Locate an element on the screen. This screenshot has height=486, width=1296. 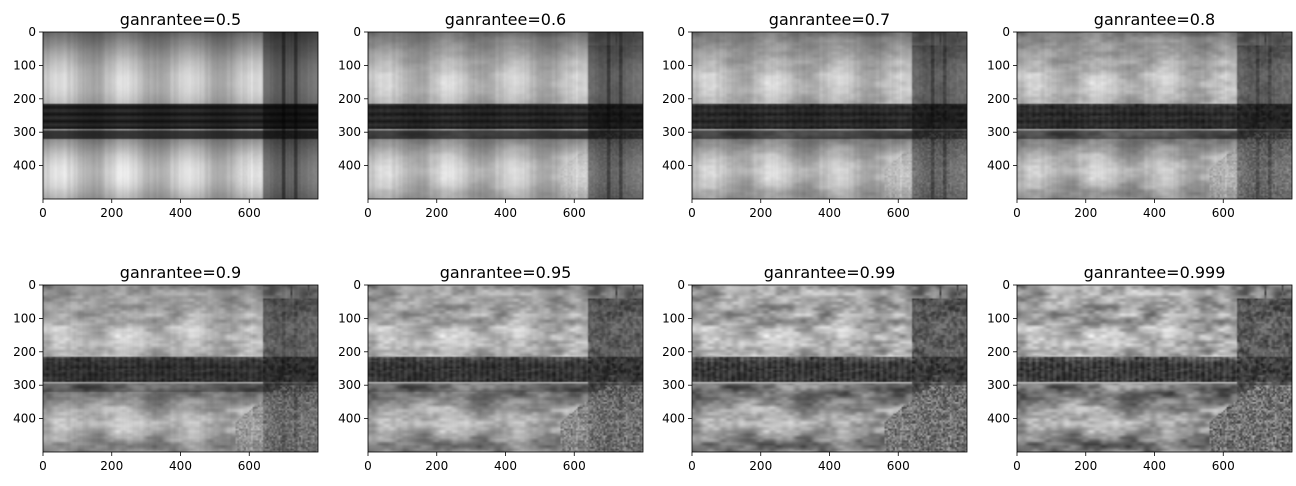
subplot-0: ganrantee=0.5 0 200 400 600 0 100 200 300 400 is located at coordinates (166, 115).